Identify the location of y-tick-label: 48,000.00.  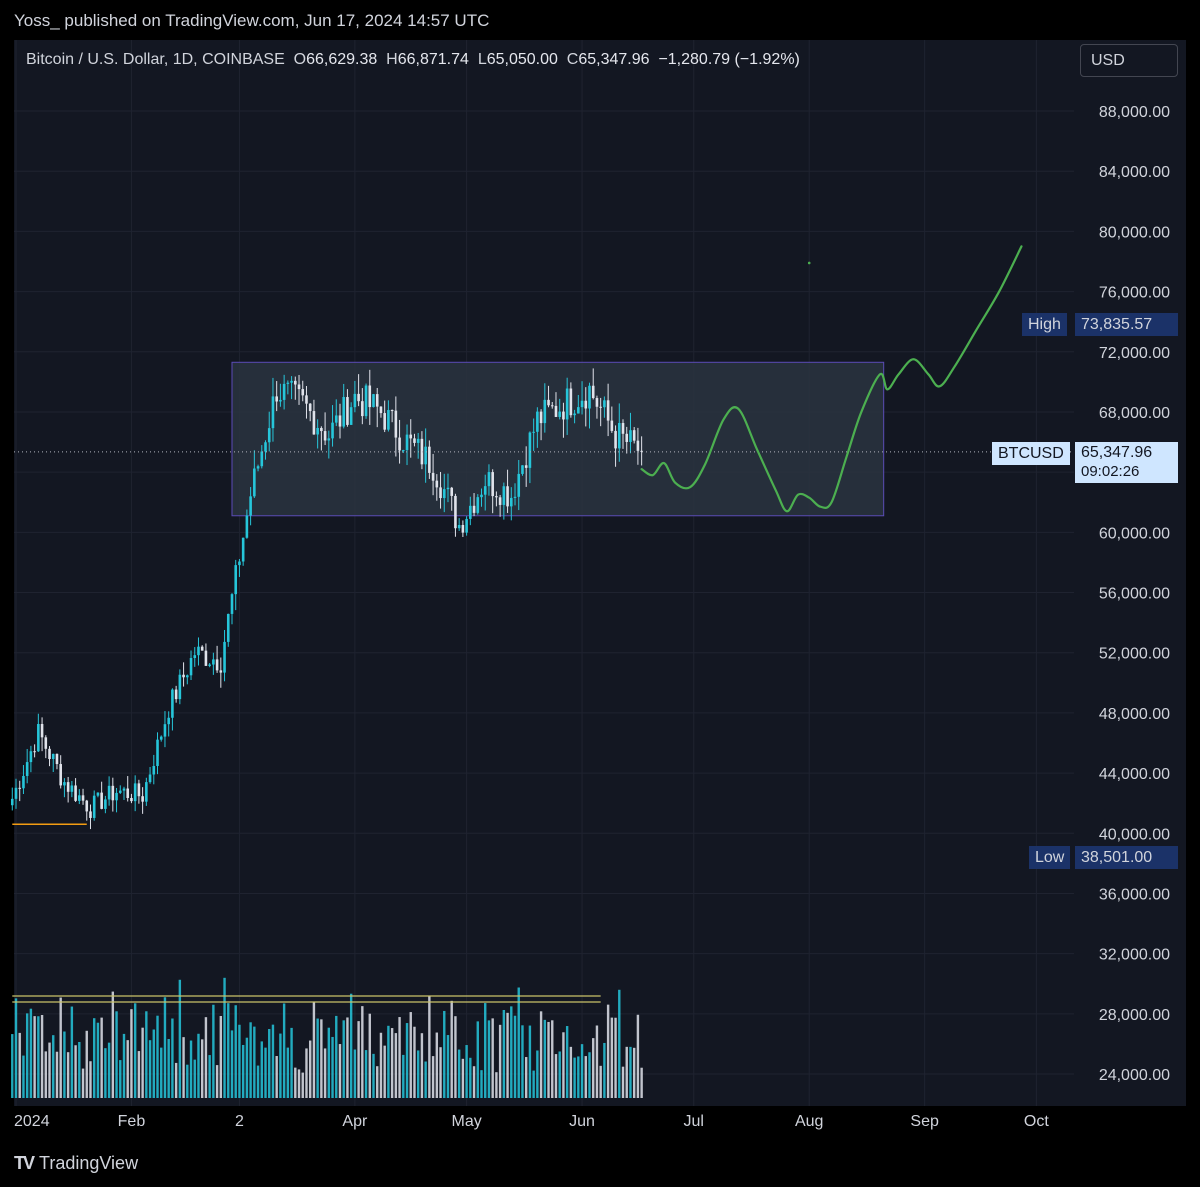
(1134, 714).